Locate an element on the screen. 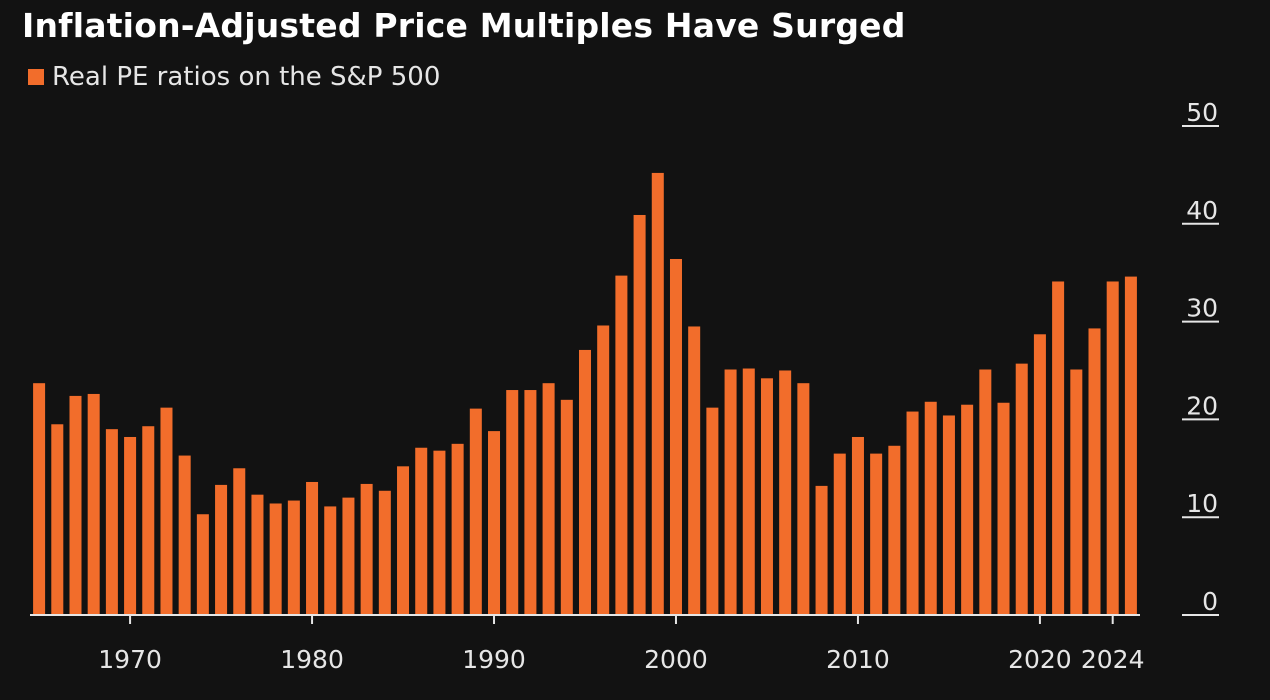  y-axis: 0 10 20 30 40 50 is located at coordinates (1200, 357).